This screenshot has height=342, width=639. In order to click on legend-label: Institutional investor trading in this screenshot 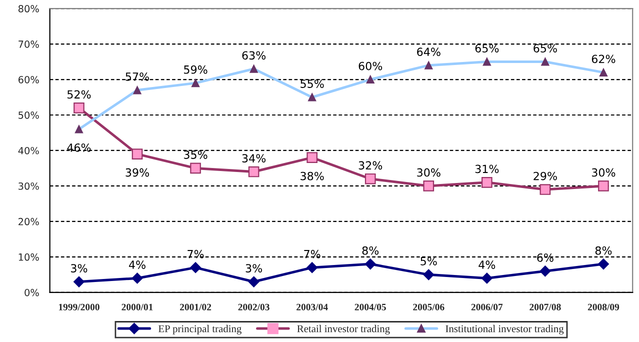, I will do `click(505, 329)`.